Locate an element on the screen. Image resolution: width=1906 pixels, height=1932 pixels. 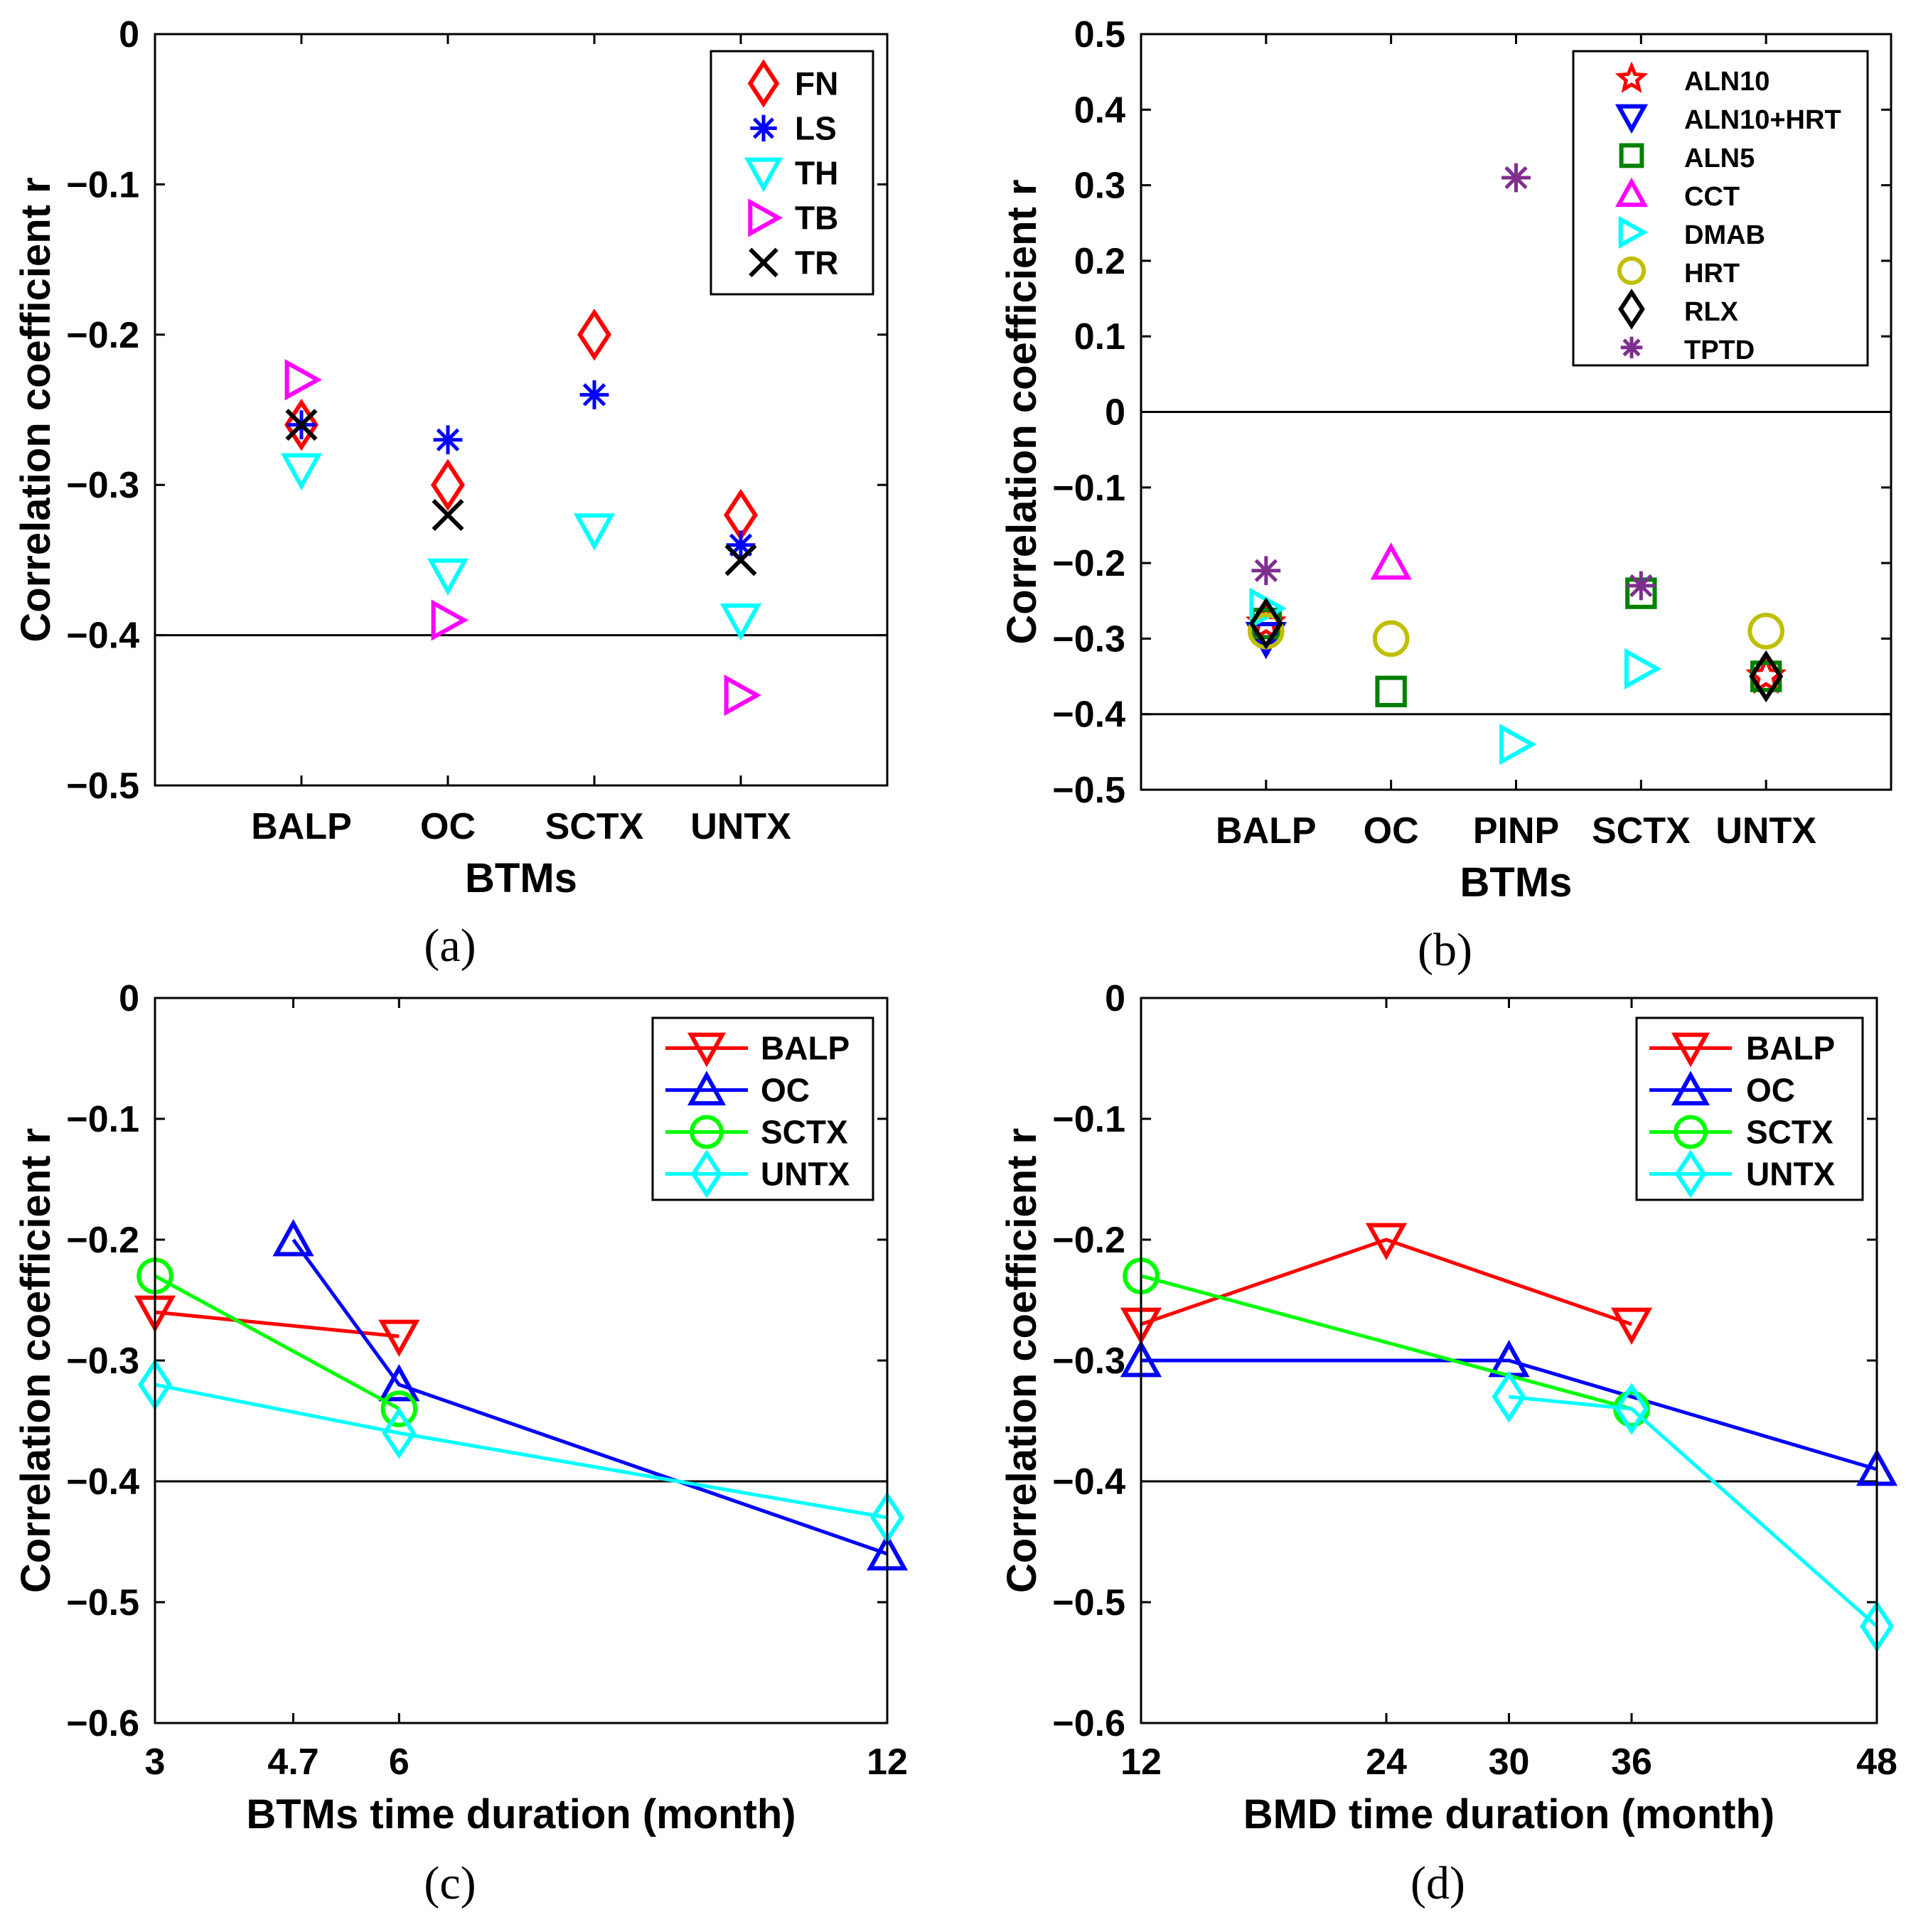
y-tick-label-c-0: 0 is located at coordinates (129, 998).